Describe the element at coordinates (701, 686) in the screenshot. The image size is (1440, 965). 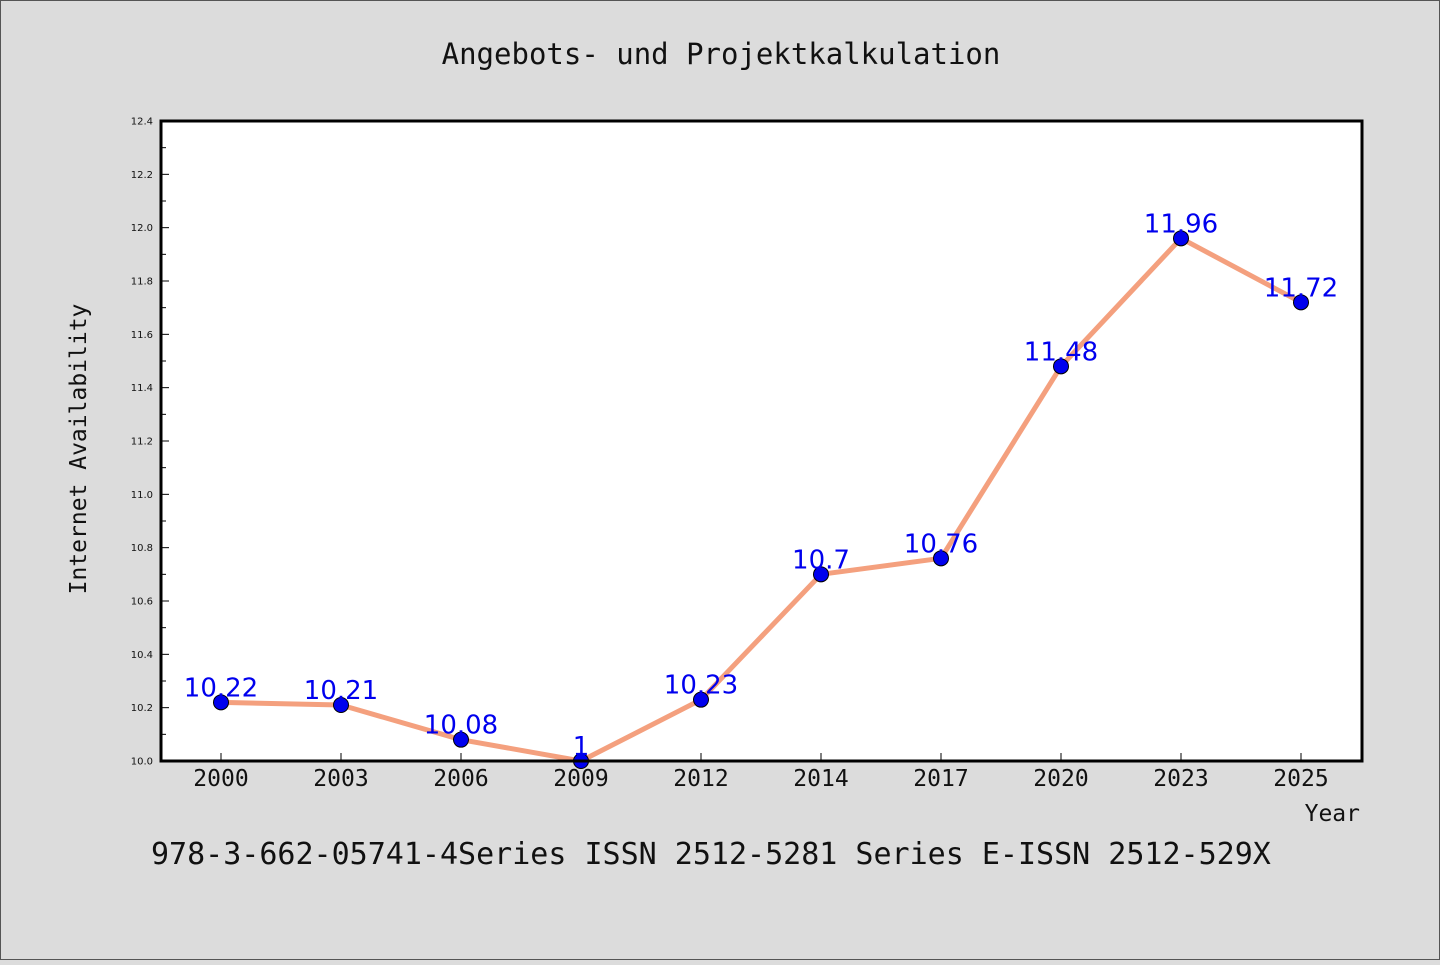
I see `data-label: 10.23` at that location.